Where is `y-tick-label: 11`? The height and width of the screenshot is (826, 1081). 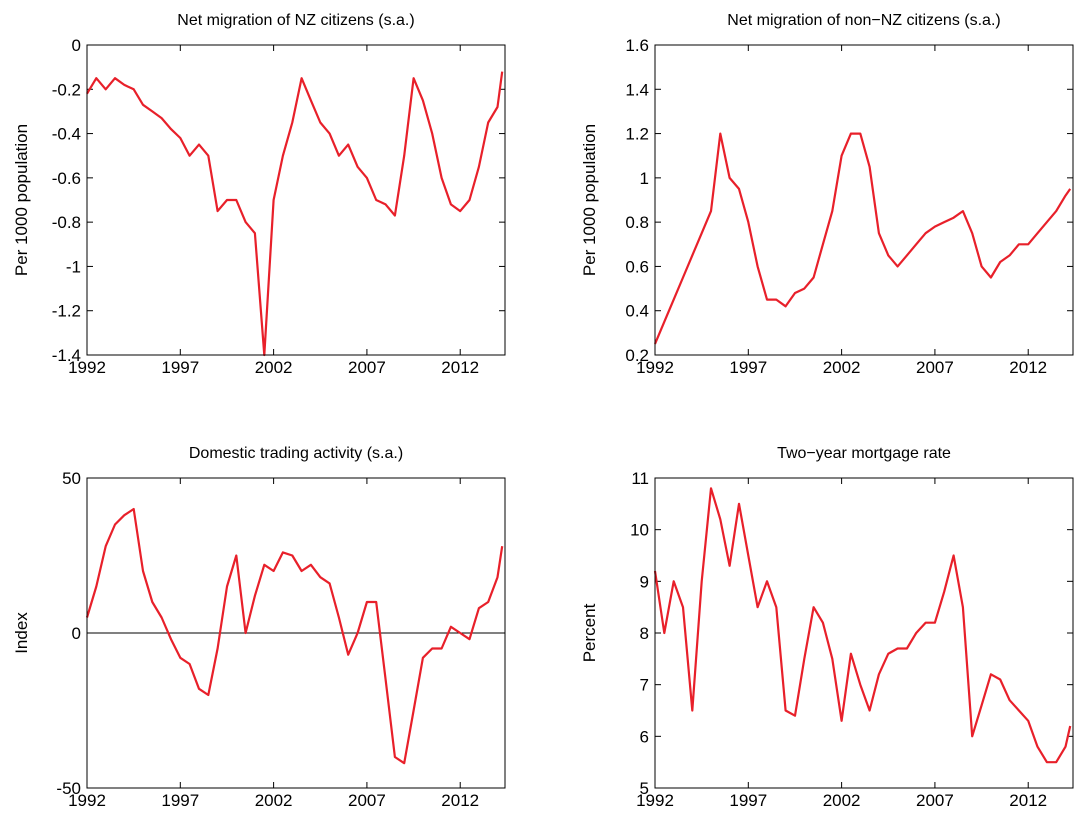 y-tick-label: 11 is located at coordinates (640, 478).